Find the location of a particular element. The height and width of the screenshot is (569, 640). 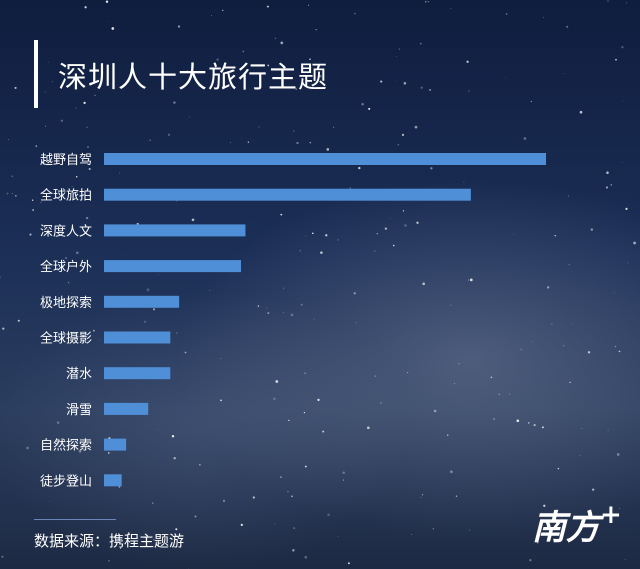

category-label: 徒步登山 is located at coordinates (66, 481).